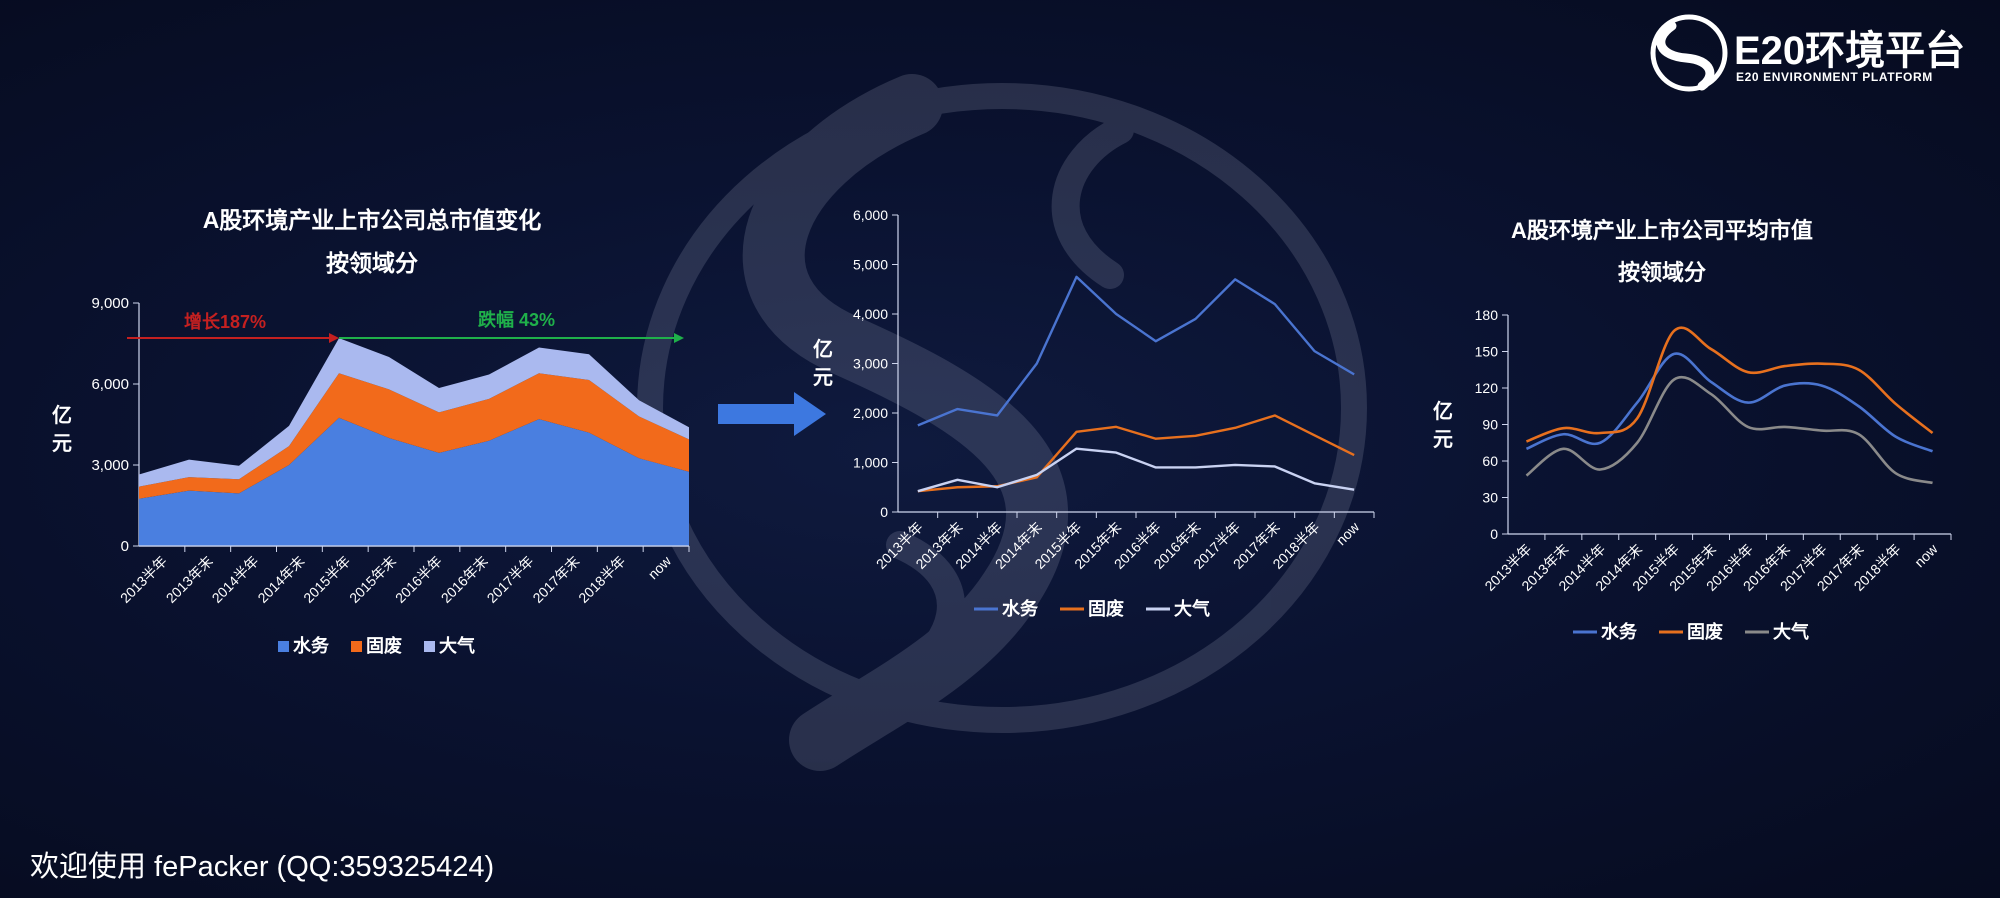 This screenshot has width=2000, height=898. Describe the element at coordinates (143, 579) in the screenshot. I see `x-tick-label: 2013半年` at that location.